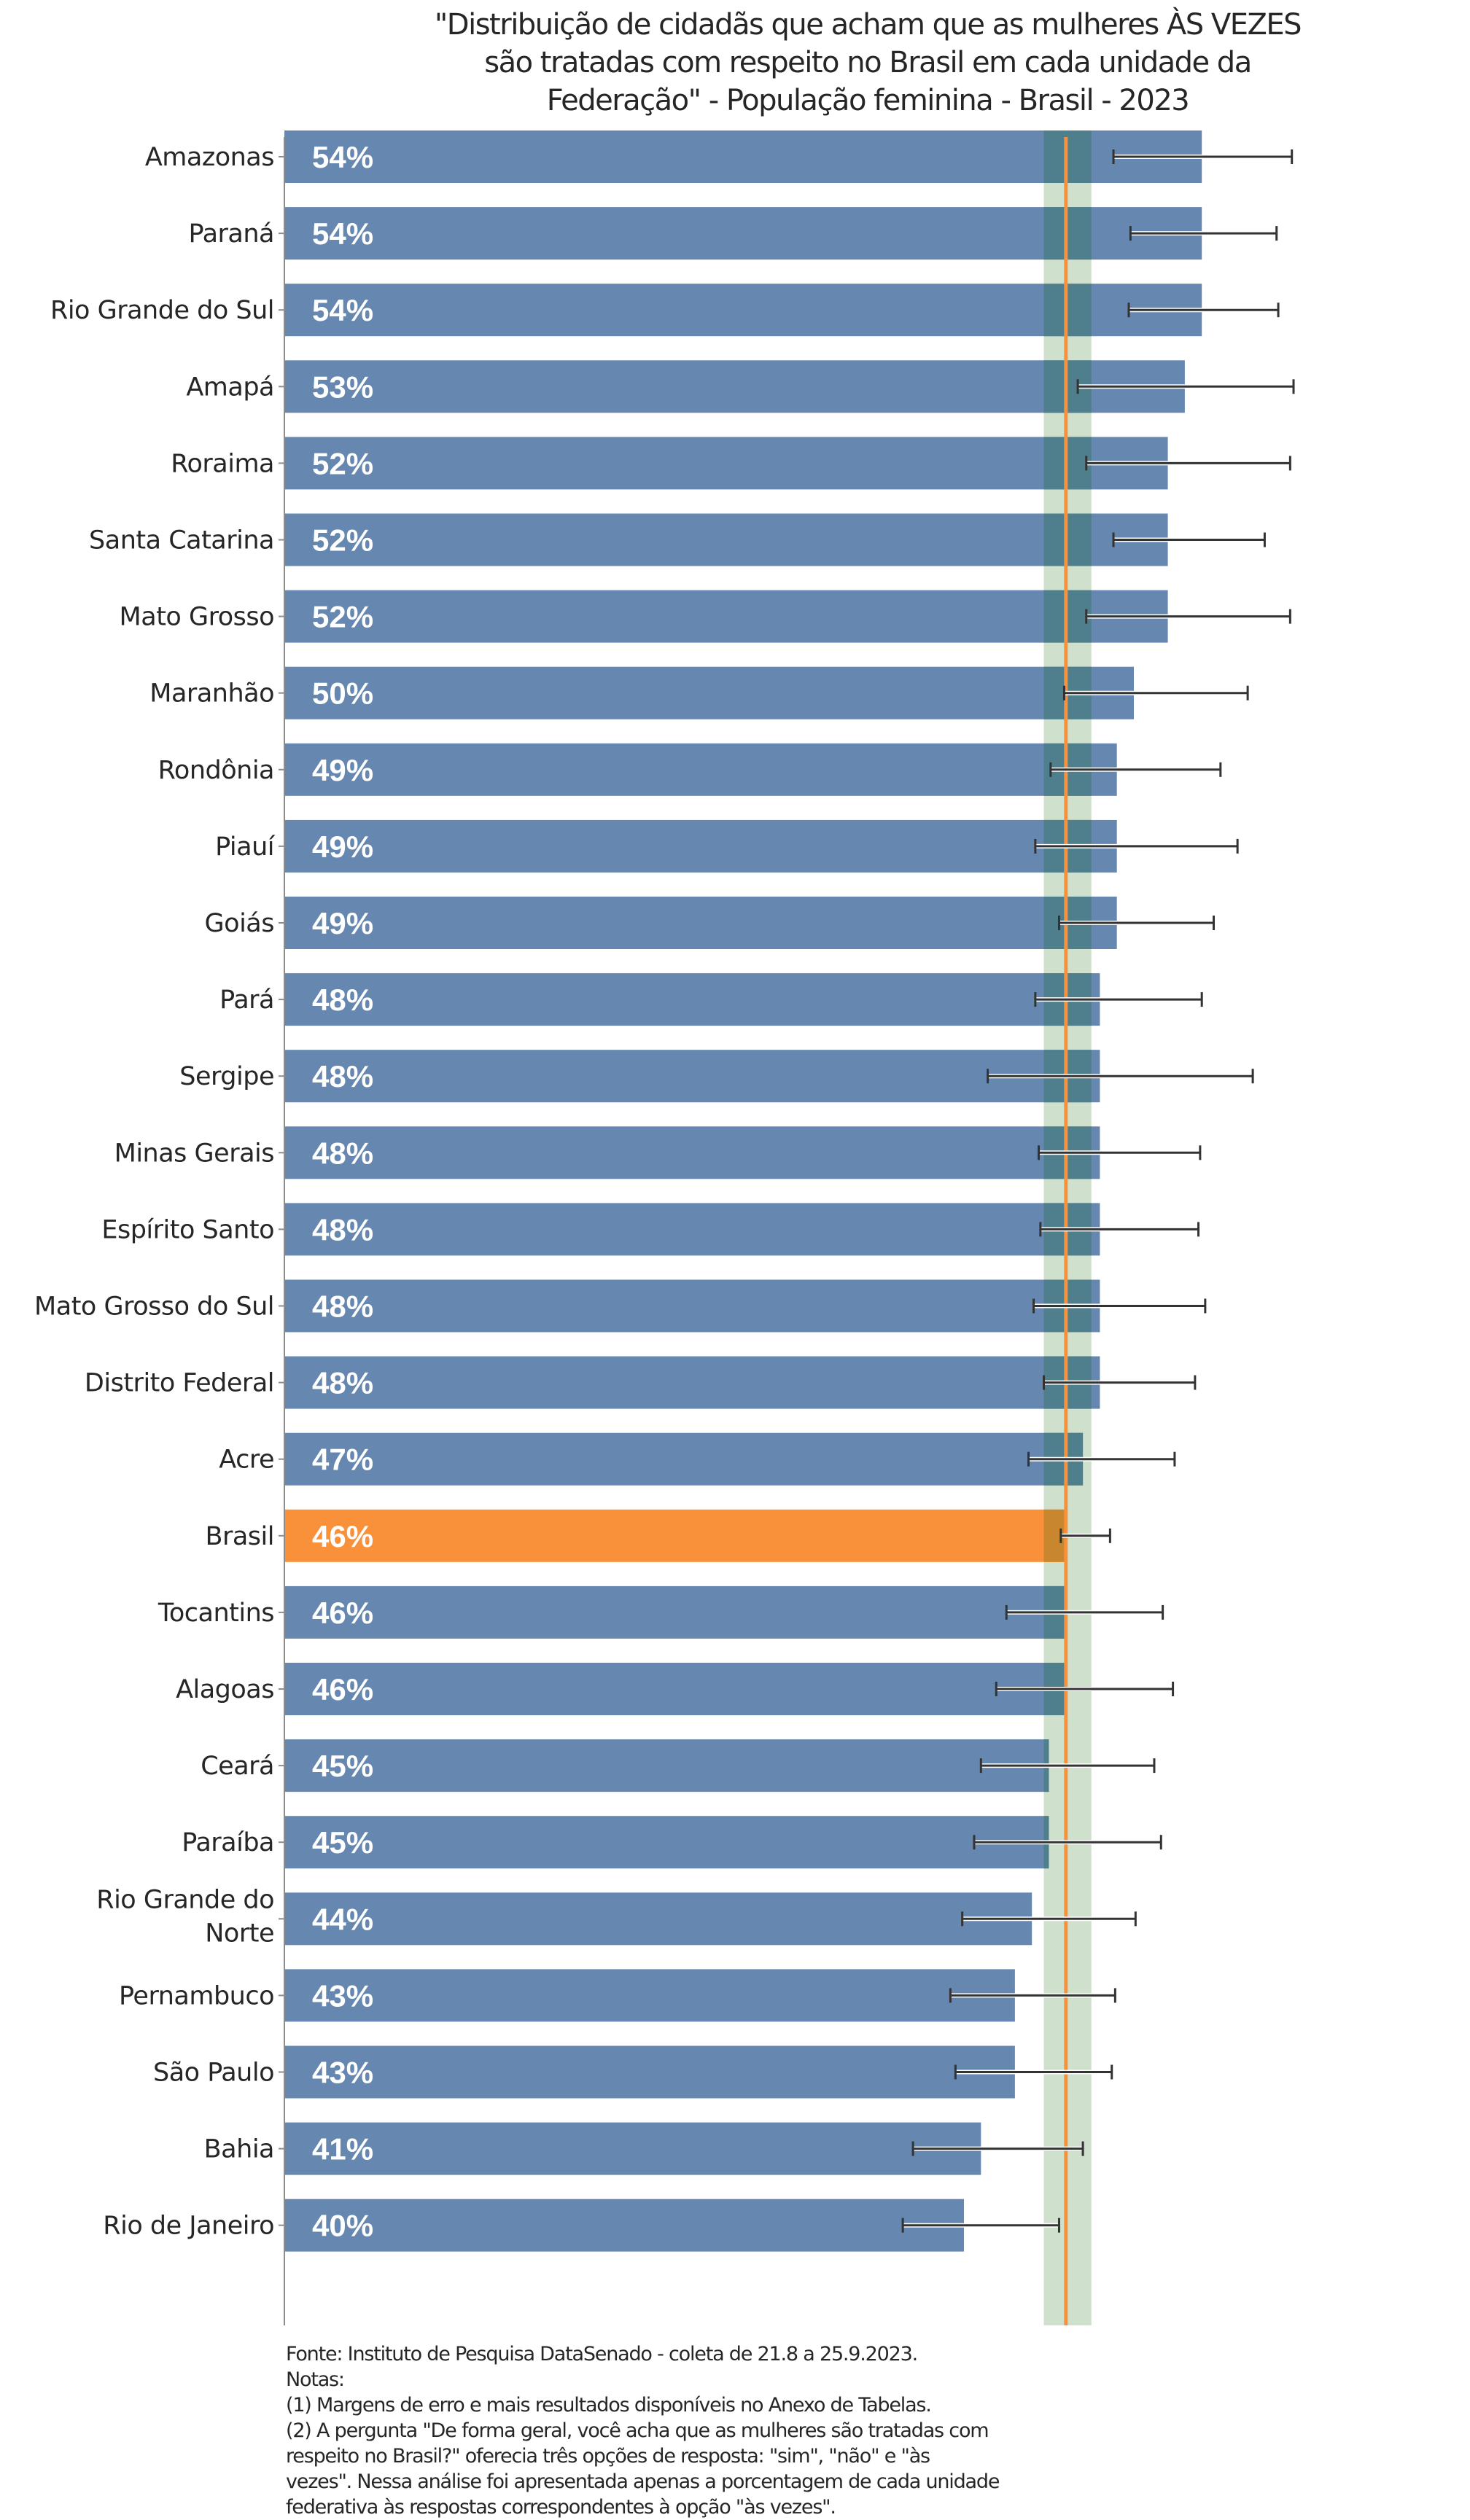 The image size is (1470, 2520). What do you see at coordinates (342, 2226) in the screenshot?
I see `value-label: 40%` at bounding box center [342, 2226].